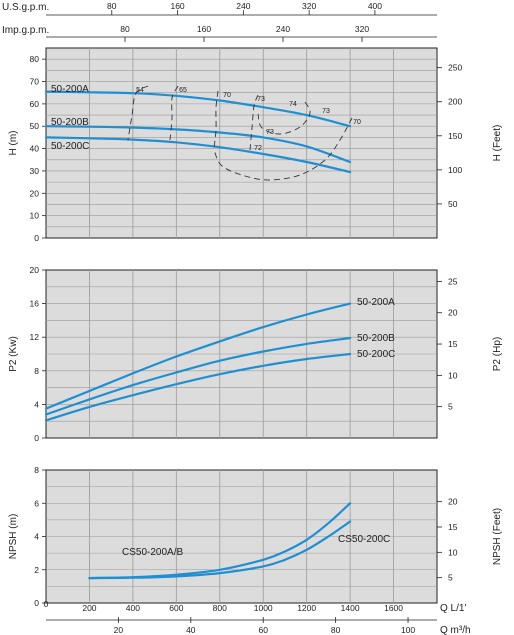 The image size is (514, 635). Describe the element at coordinates (336, 630) in the screenshot. I see `x2-tick-label: 80` at that location.